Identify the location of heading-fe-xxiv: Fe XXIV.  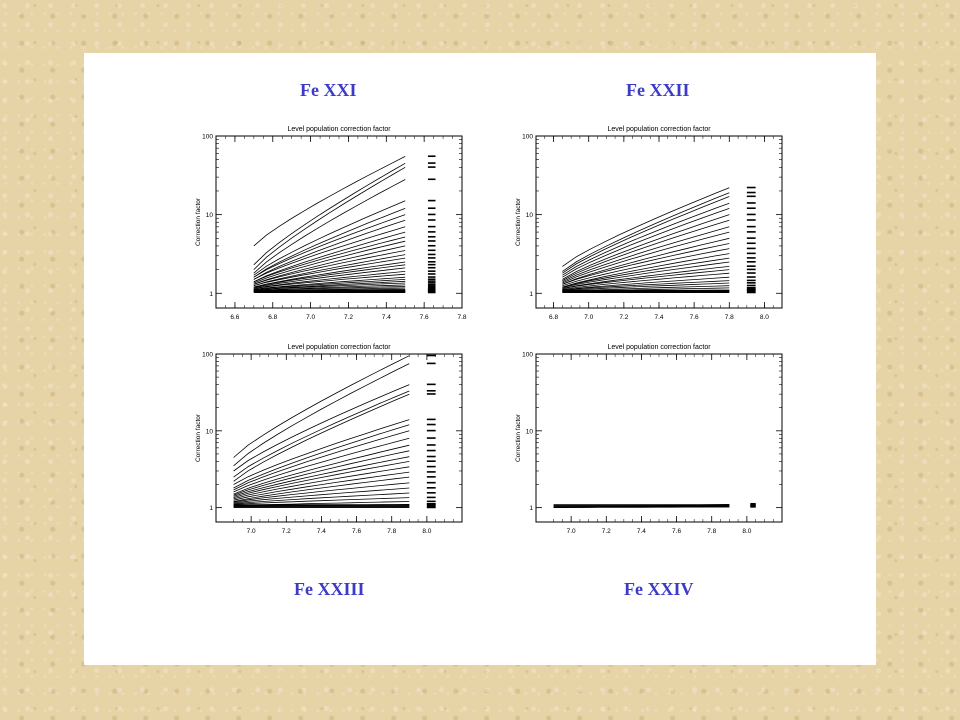
(659, 589).